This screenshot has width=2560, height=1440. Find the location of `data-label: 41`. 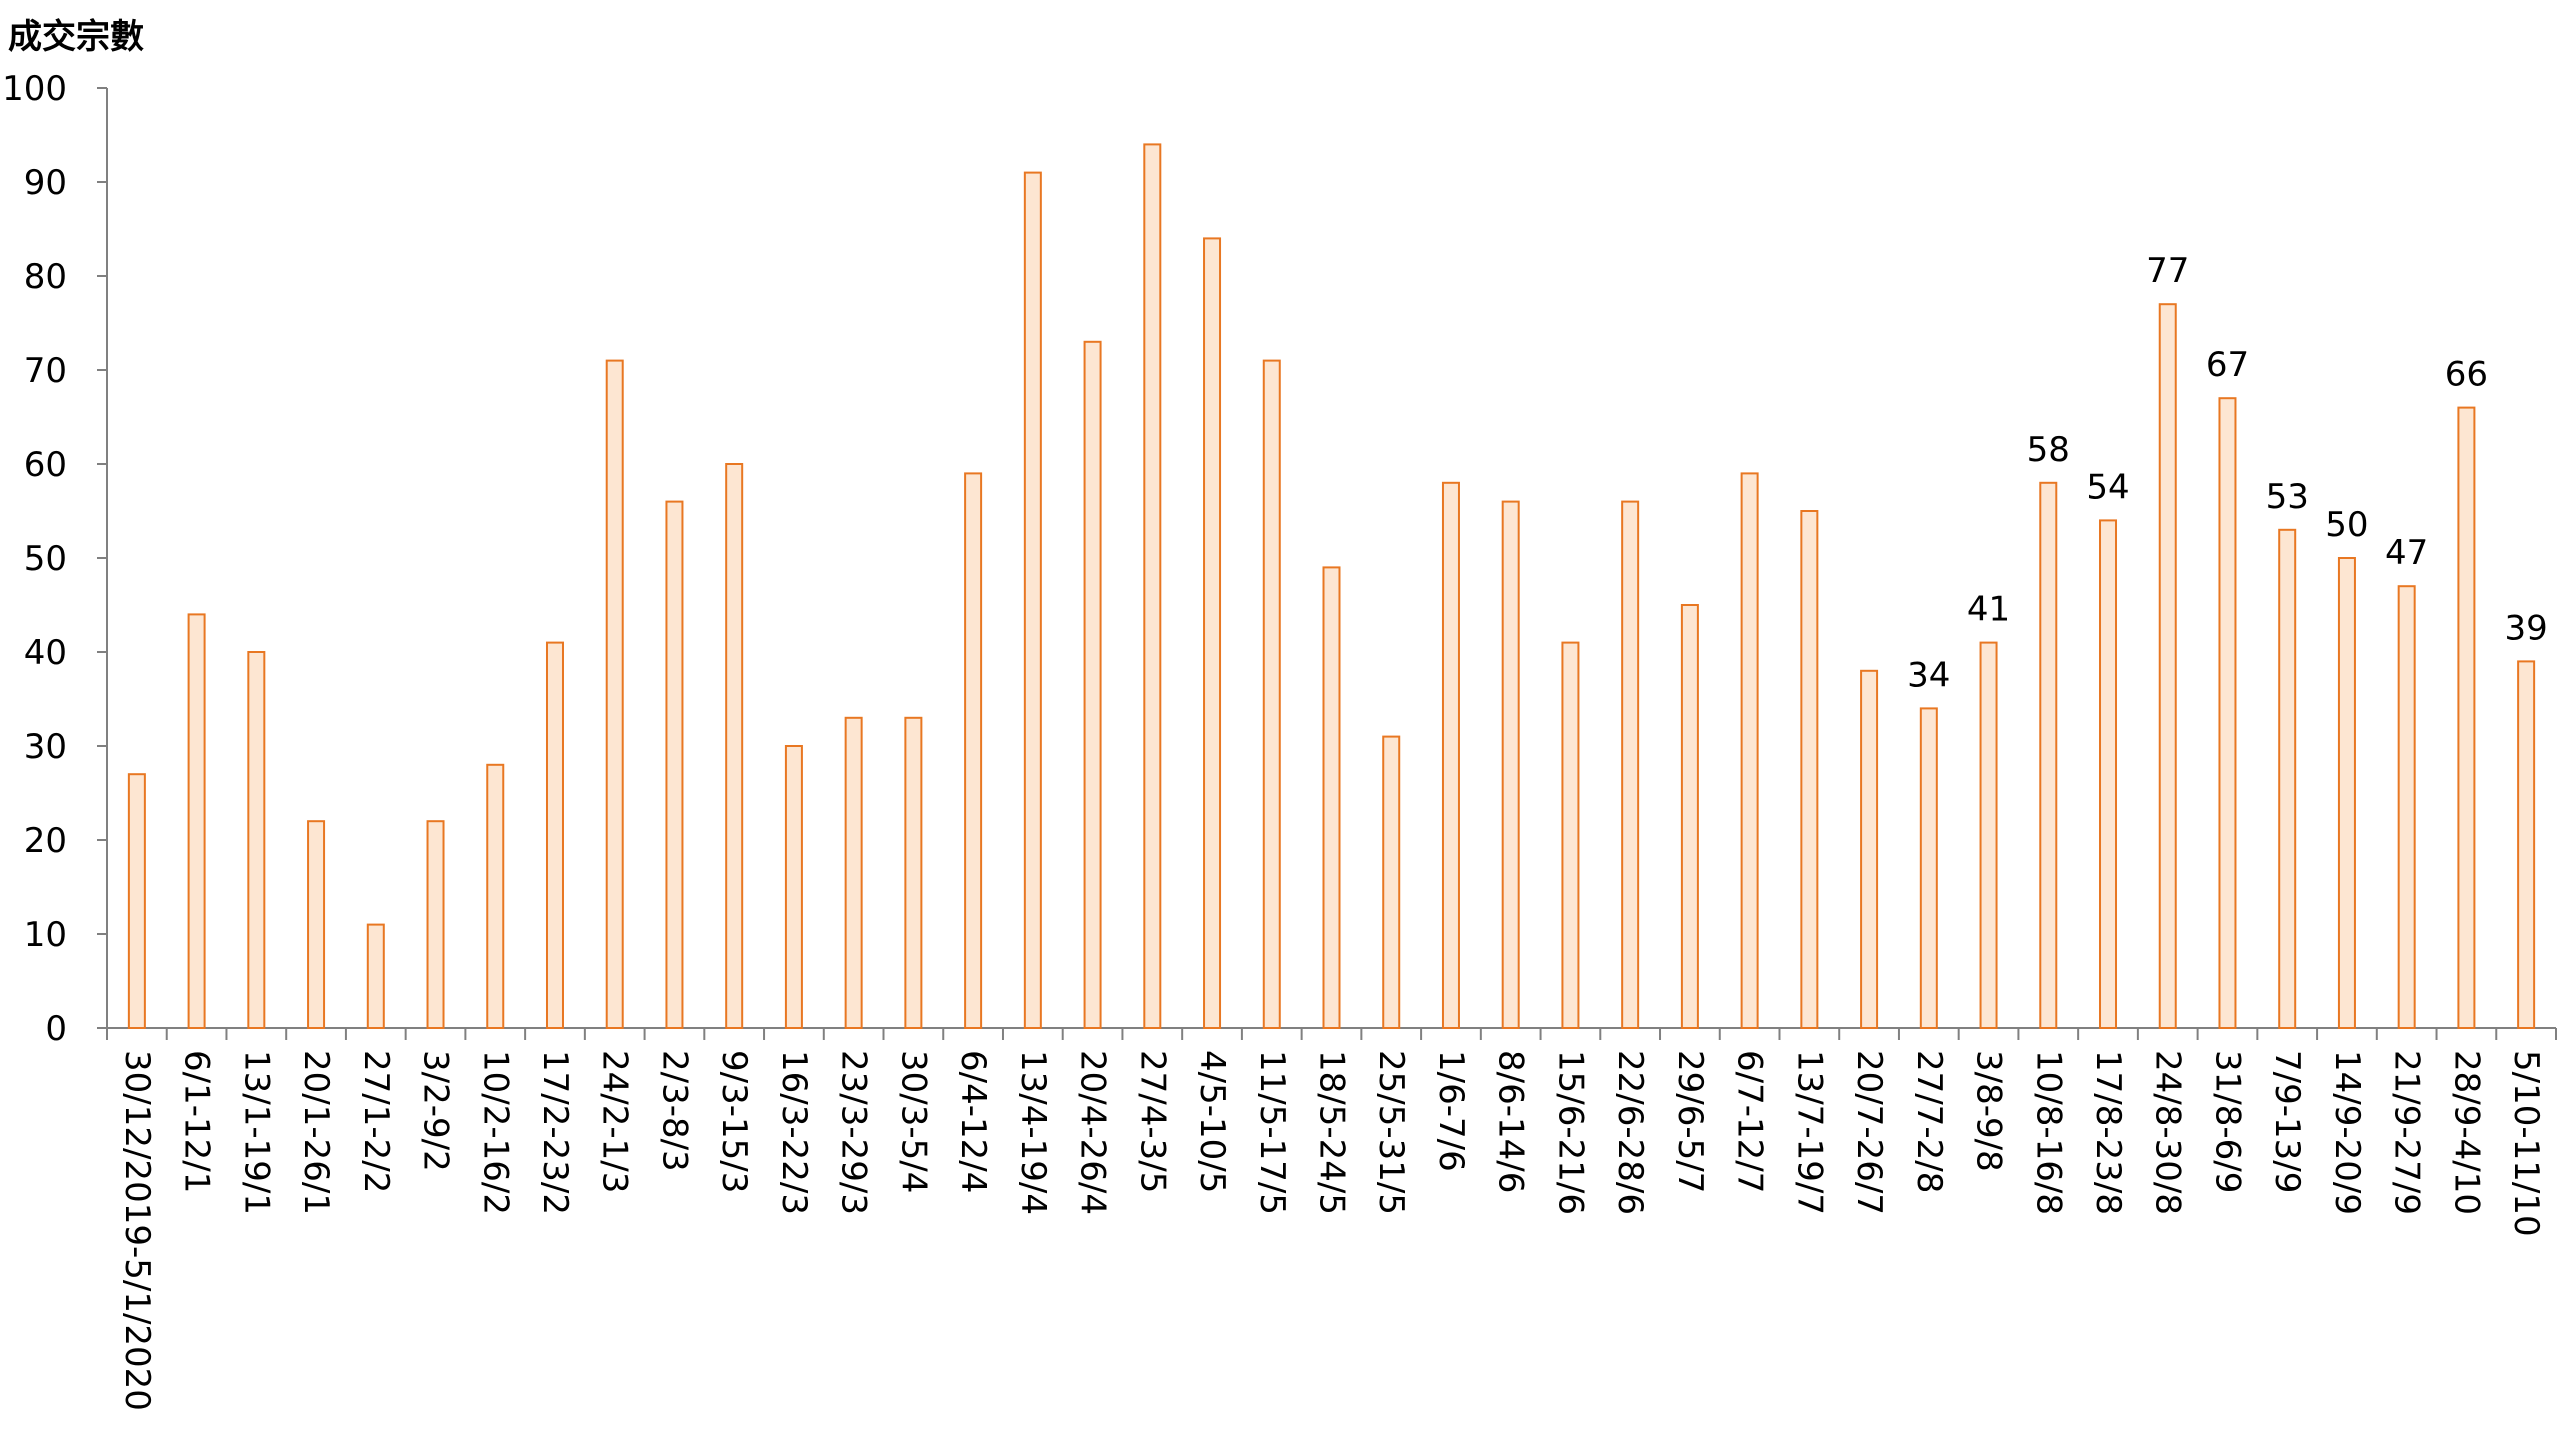

data-label: 41 is located at coordinates (1988, 610).